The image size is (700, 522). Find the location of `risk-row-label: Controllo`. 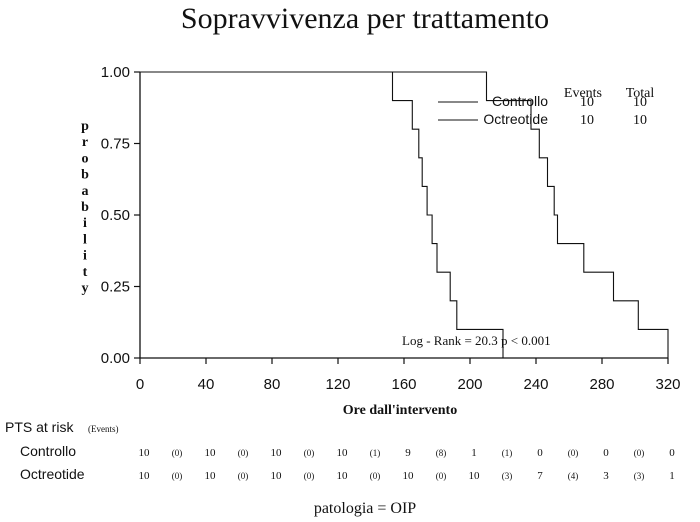

risk-row-label: Controllo is located at coordinates (48, 451).